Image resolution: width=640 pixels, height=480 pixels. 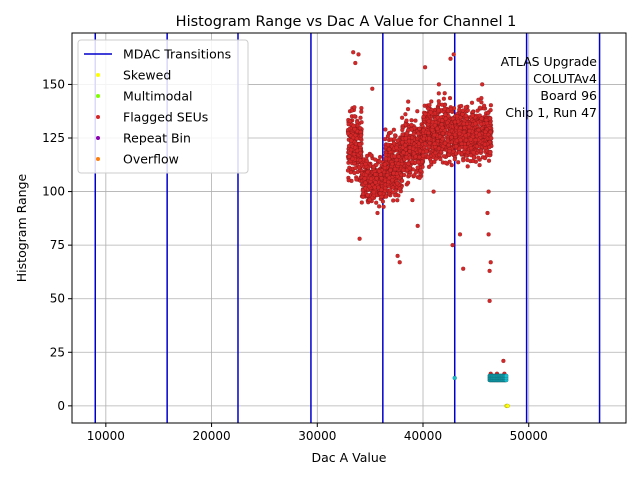 I want to click on annotation-line: Board 96, so click(x=568, y=95).